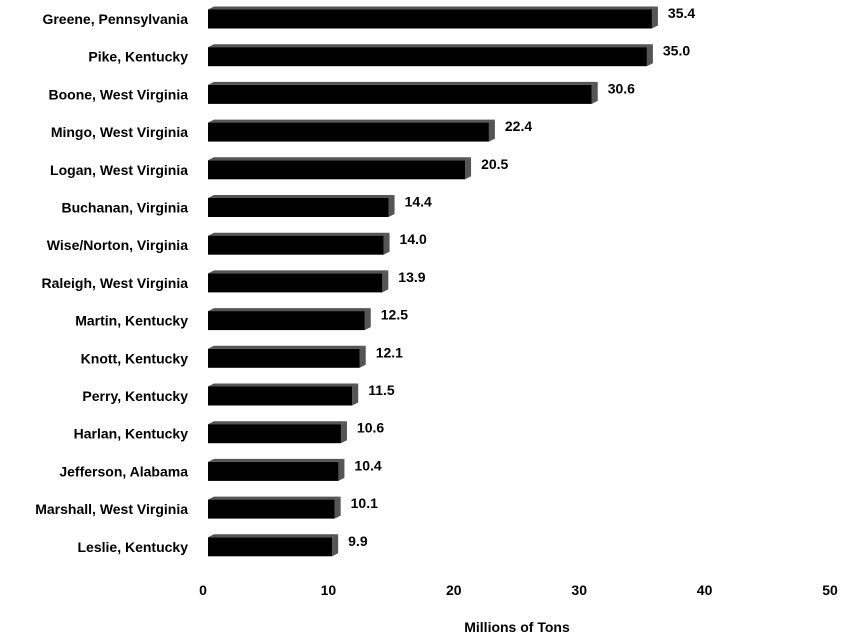 Image resolution: width=845 pixels, height=640 pixels. I want to click on value-label: 20.5, so click(494, 164).